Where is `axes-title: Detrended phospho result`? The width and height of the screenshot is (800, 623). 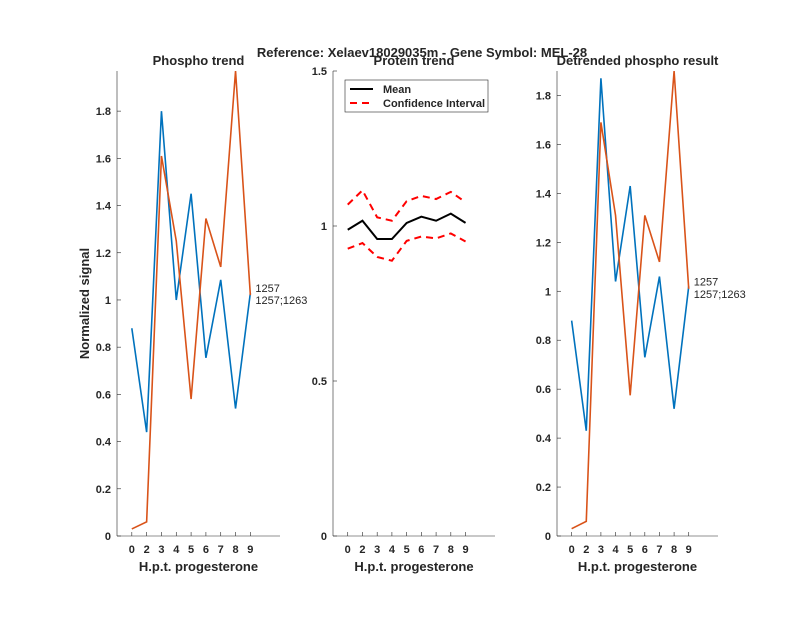 axes-title: Detrended phospho result is located at coordinates (638, 60).